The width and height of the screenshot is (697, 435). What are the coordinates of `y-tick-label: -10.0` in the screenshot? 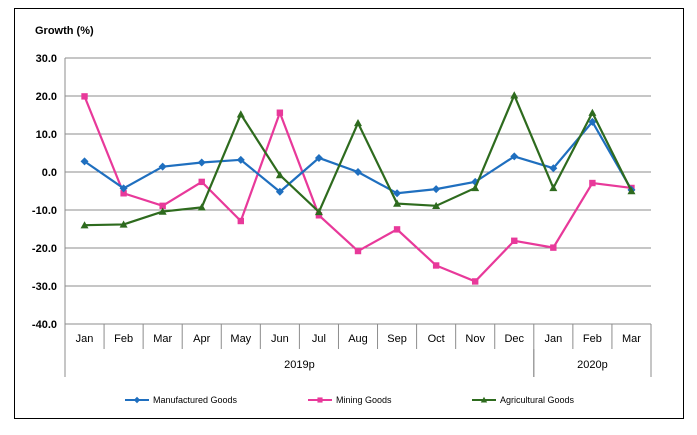 It's located at (44, 211).